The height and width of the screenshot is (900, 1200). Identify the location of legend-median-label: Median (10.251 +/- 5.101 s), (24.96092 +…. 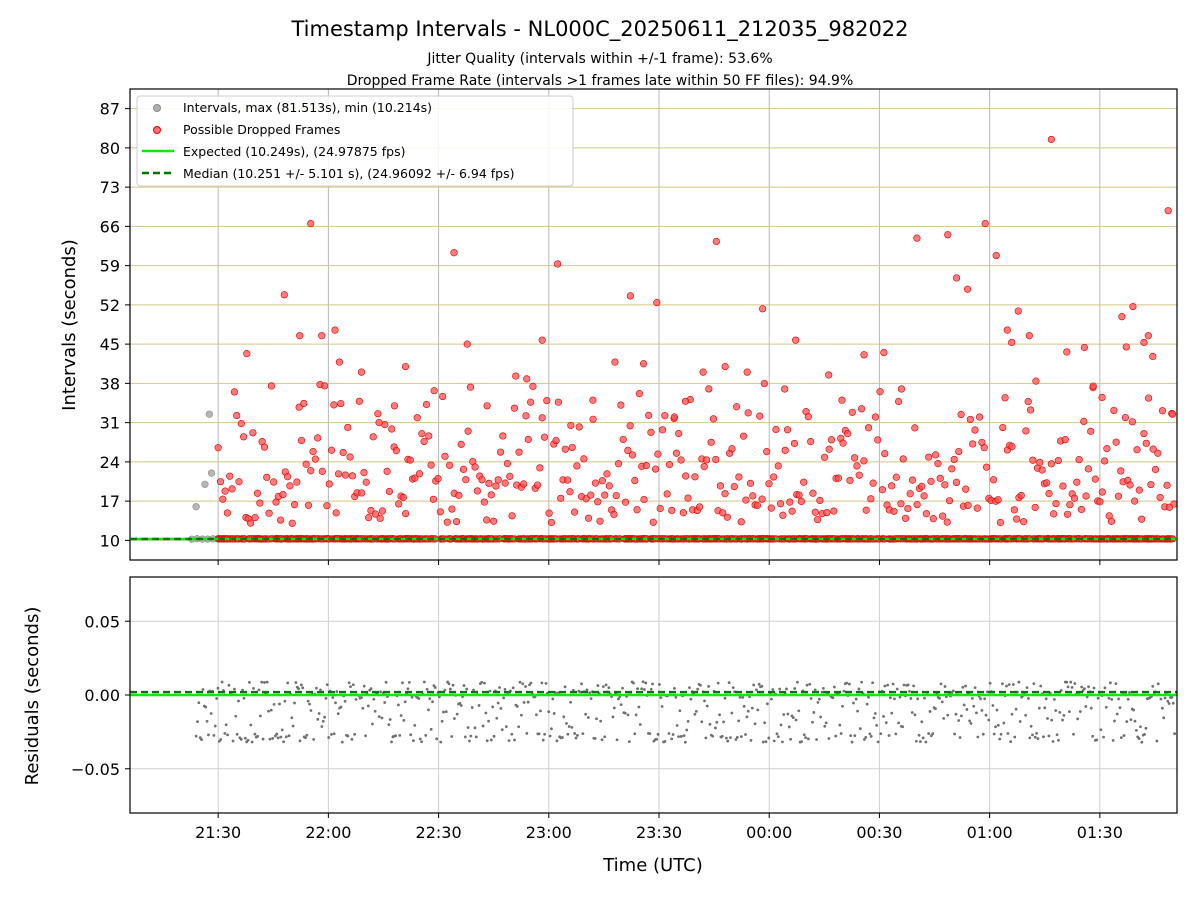
(348, 173).